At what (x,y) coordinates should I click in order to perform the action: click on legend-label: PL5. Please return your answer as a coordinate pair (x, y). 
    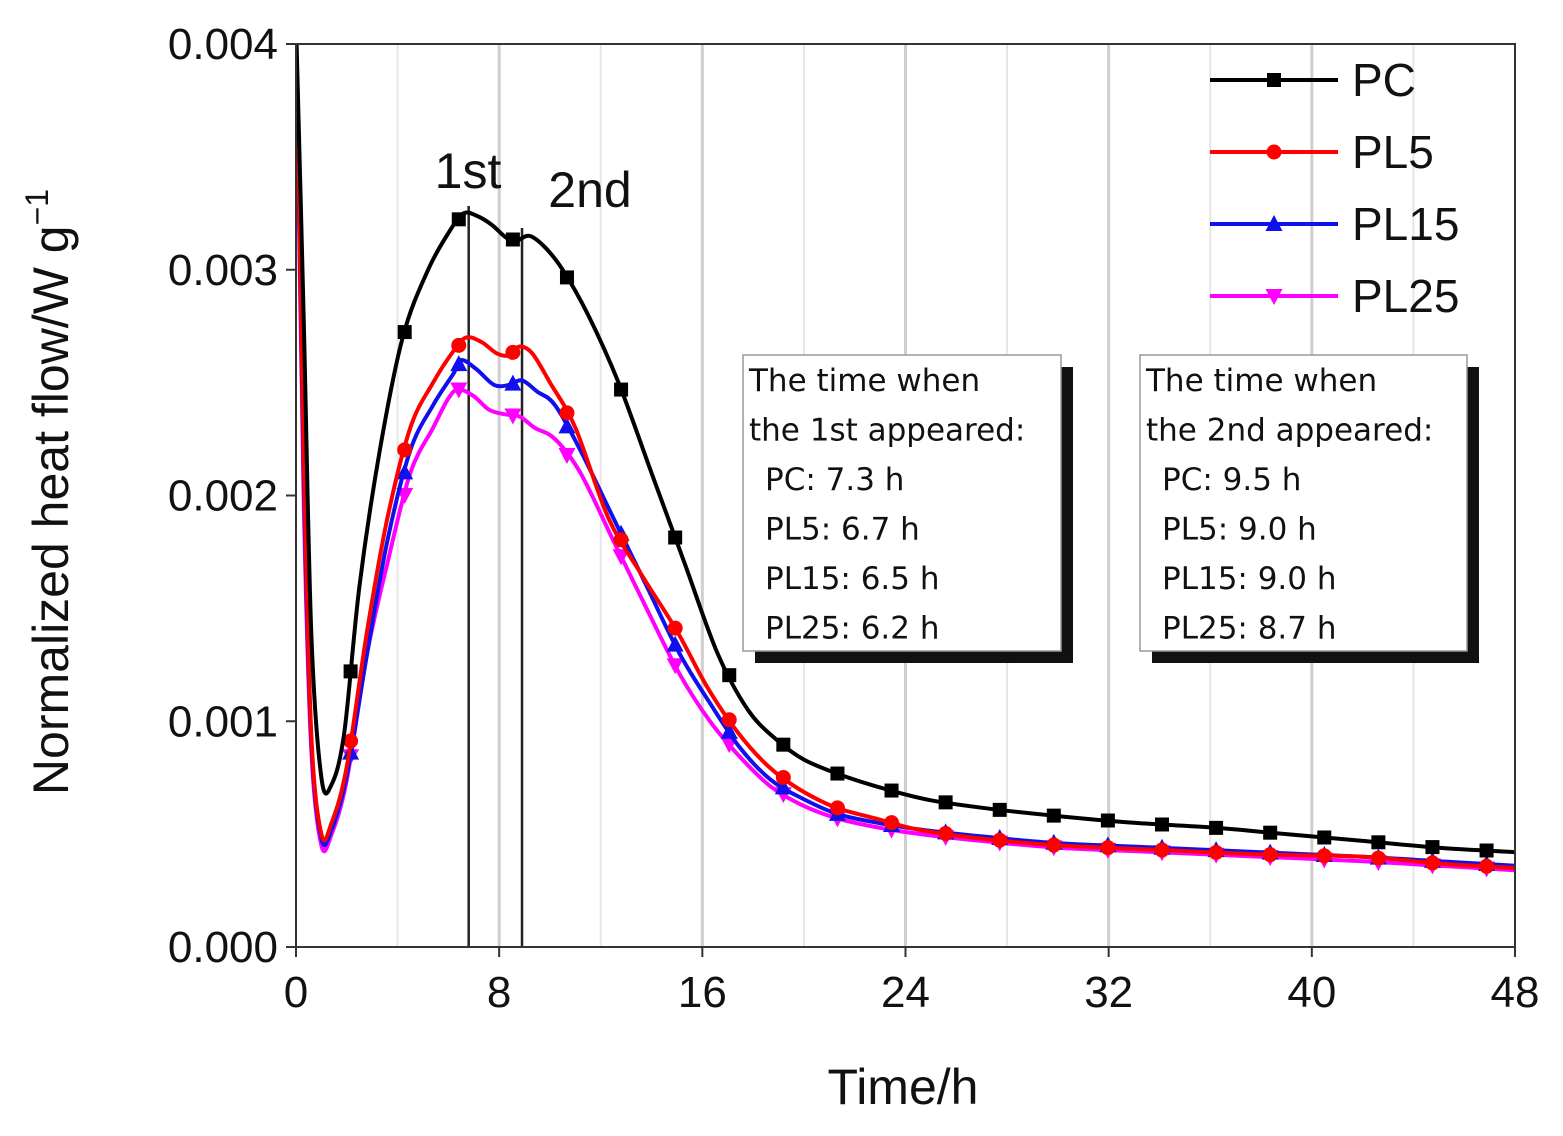
    Looking at the image, I should click on (1393, 152).